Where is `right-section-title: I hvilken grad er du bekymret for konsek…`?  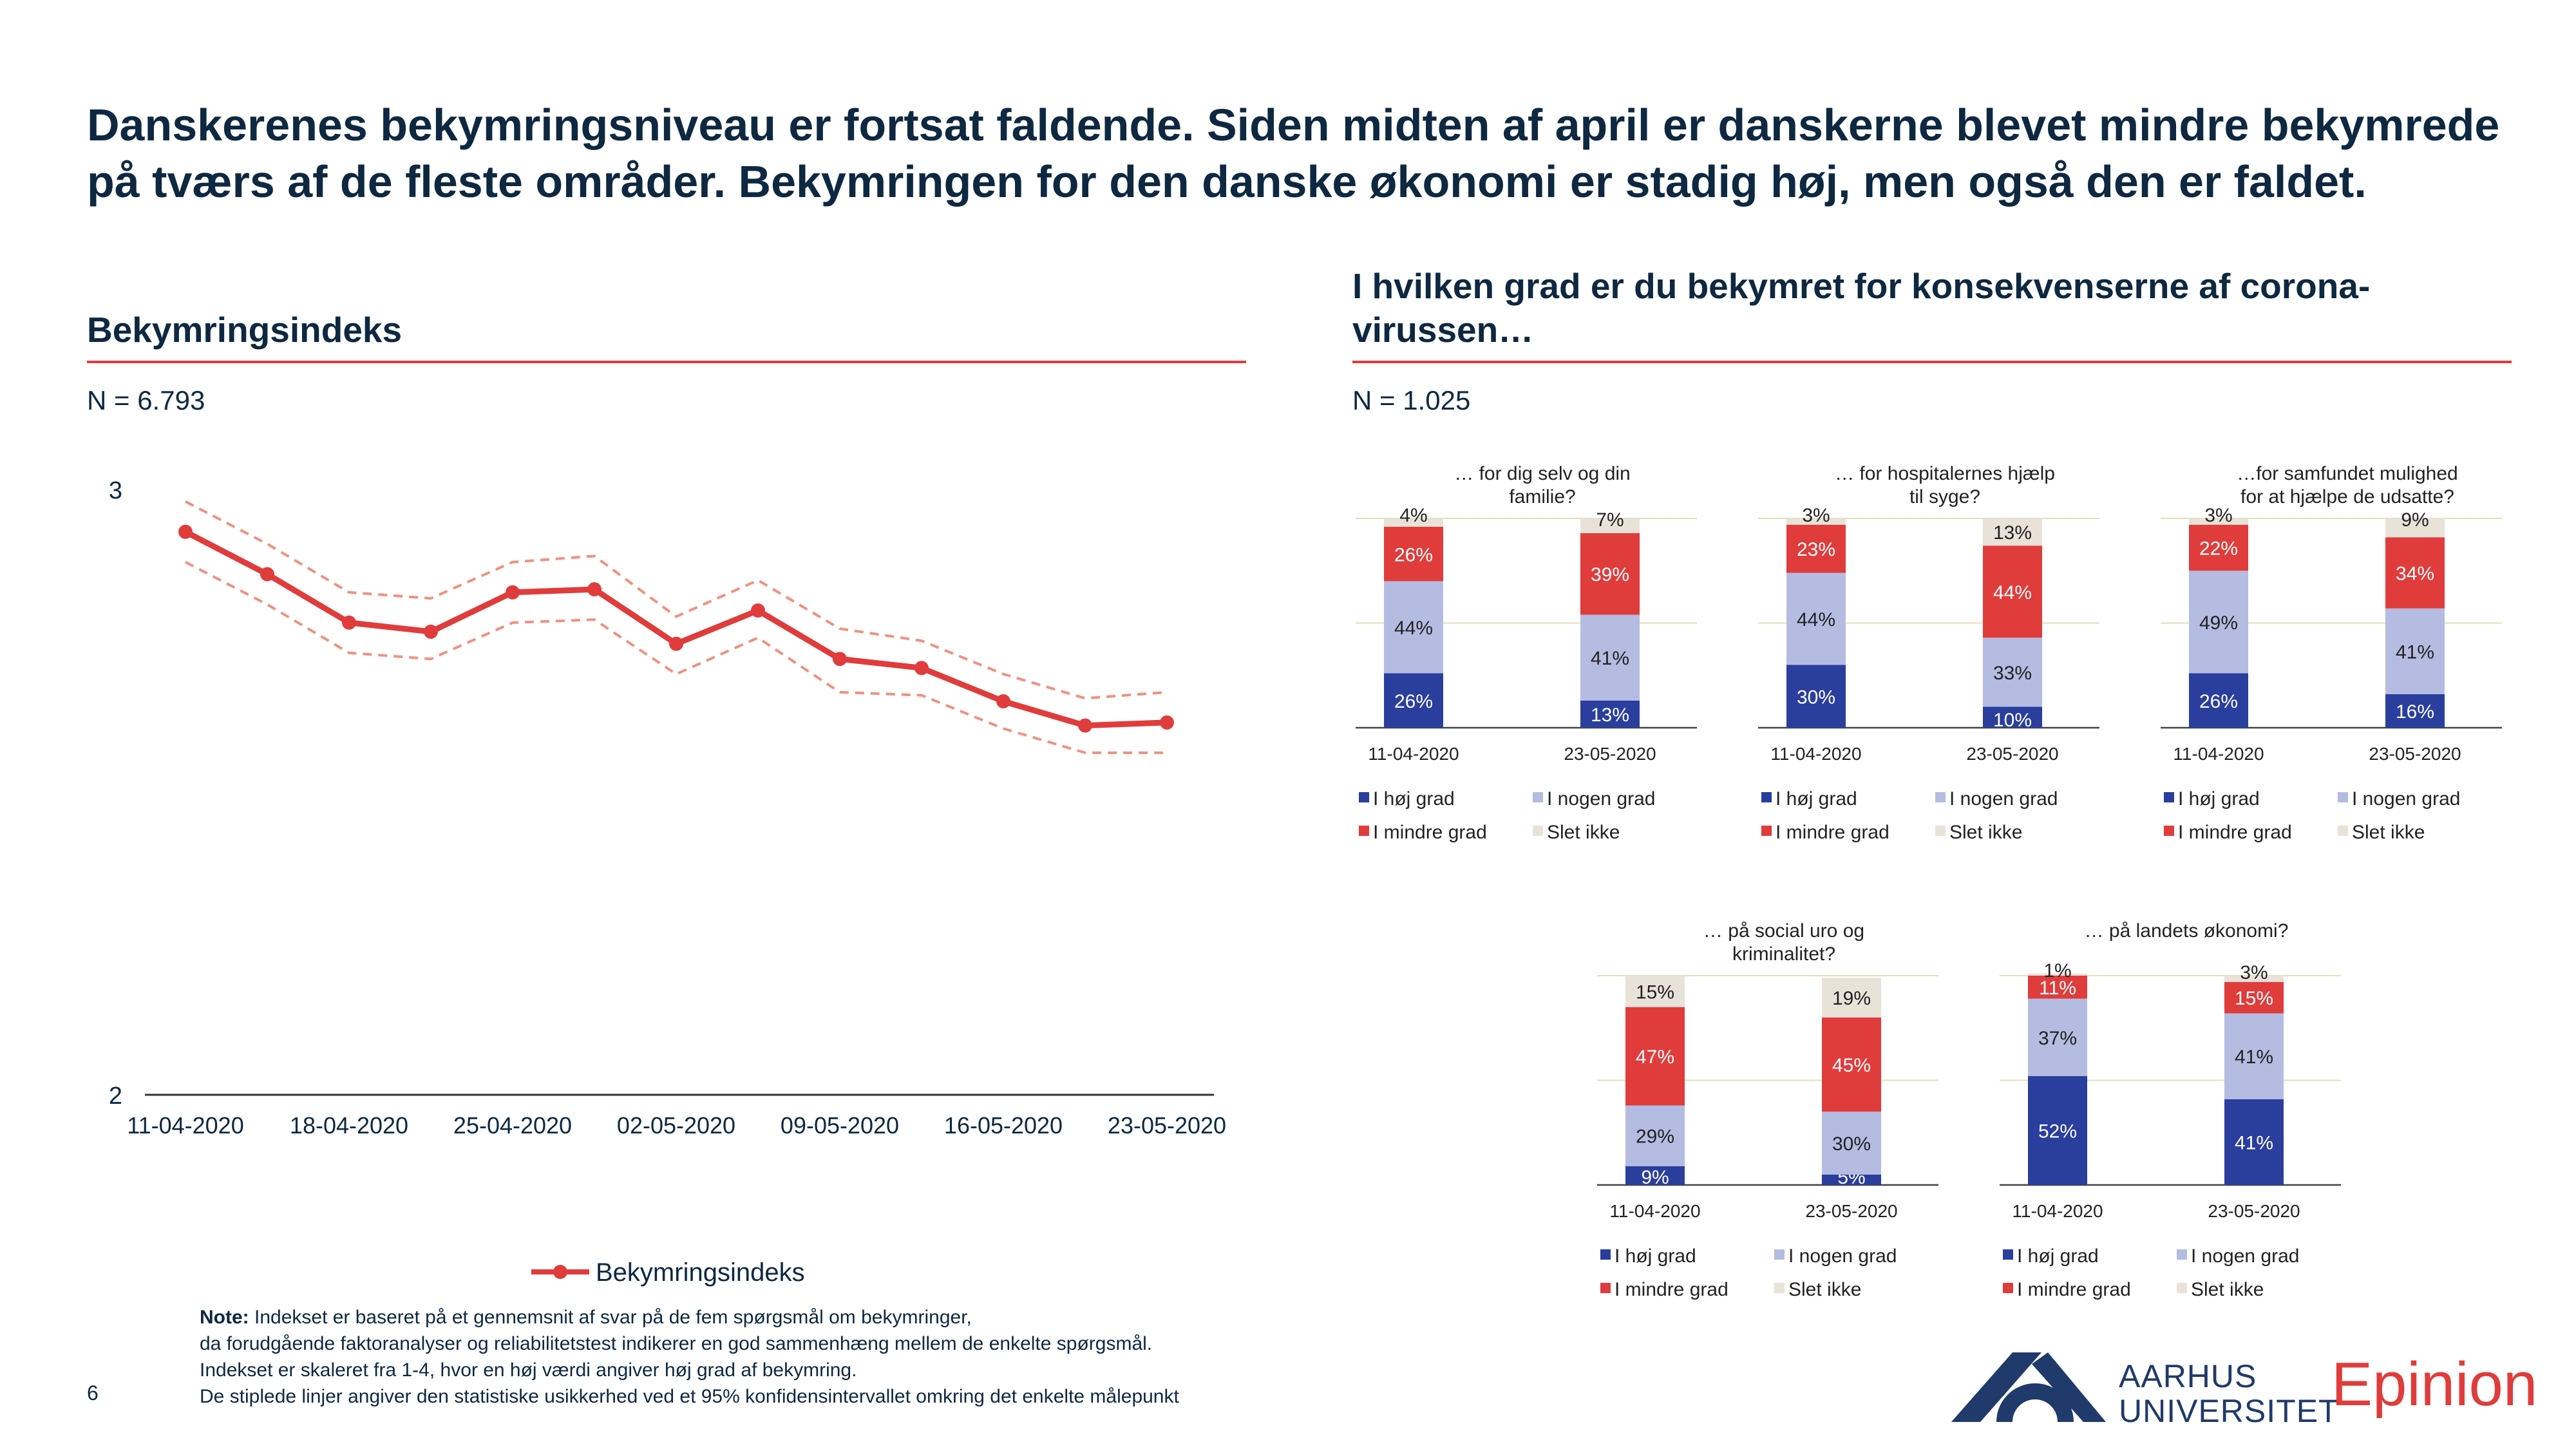
right-section-title: I hvilken grad er du bekymret for konsek… is located at coordinates (1861, 308).